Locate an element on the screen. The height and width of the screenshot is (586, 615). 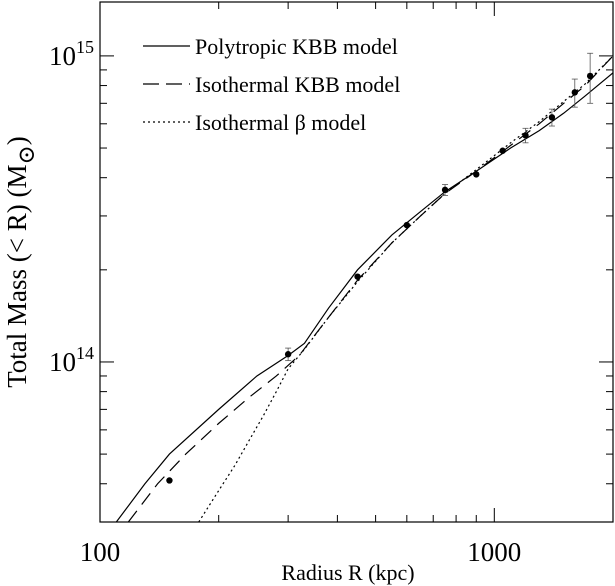
legend-label: Polytropic KBB model is located at coordinates (296, 46).